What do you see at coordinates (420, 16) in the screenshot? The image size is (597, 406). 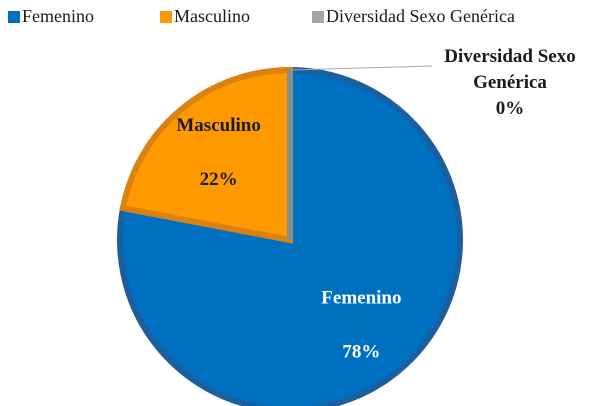 I see `legend-label: Diversidad Sexo Genérica` at bounding box center [420, 16].